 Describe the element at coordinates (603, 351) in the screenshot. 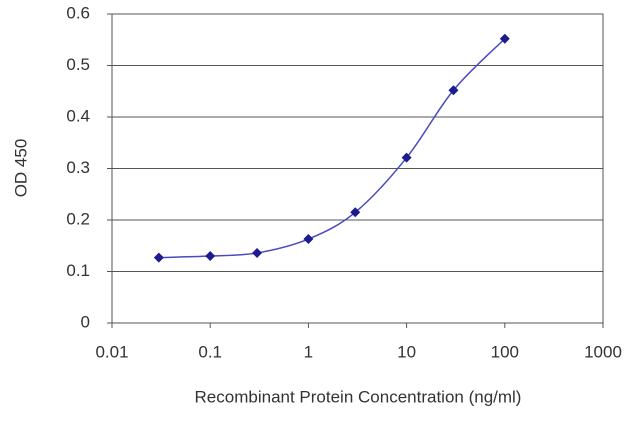

I see `x-tick-label: 1000` at that location.